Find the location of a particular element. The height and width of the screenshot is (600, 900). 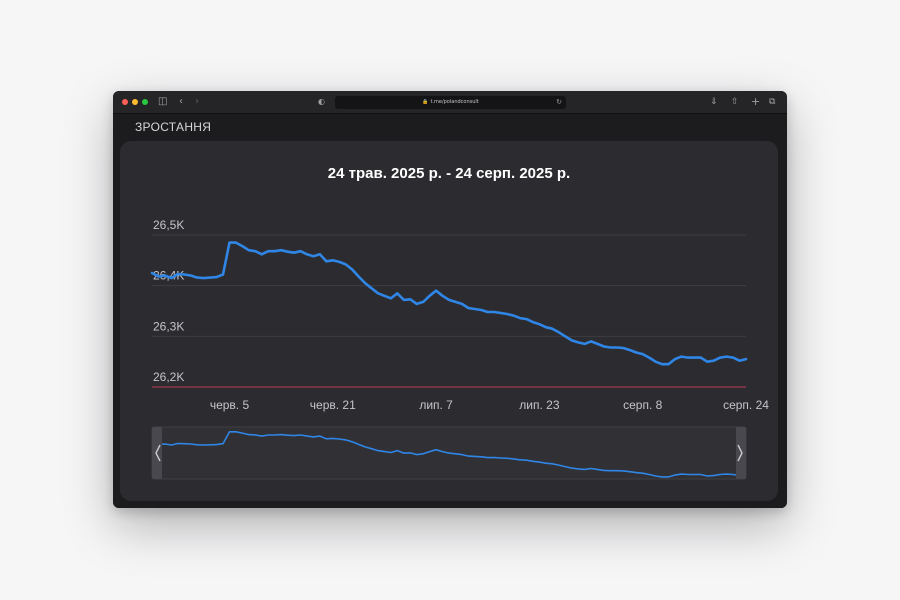

x-tick-label: лип. 23 is located at coordinates (539, 405).